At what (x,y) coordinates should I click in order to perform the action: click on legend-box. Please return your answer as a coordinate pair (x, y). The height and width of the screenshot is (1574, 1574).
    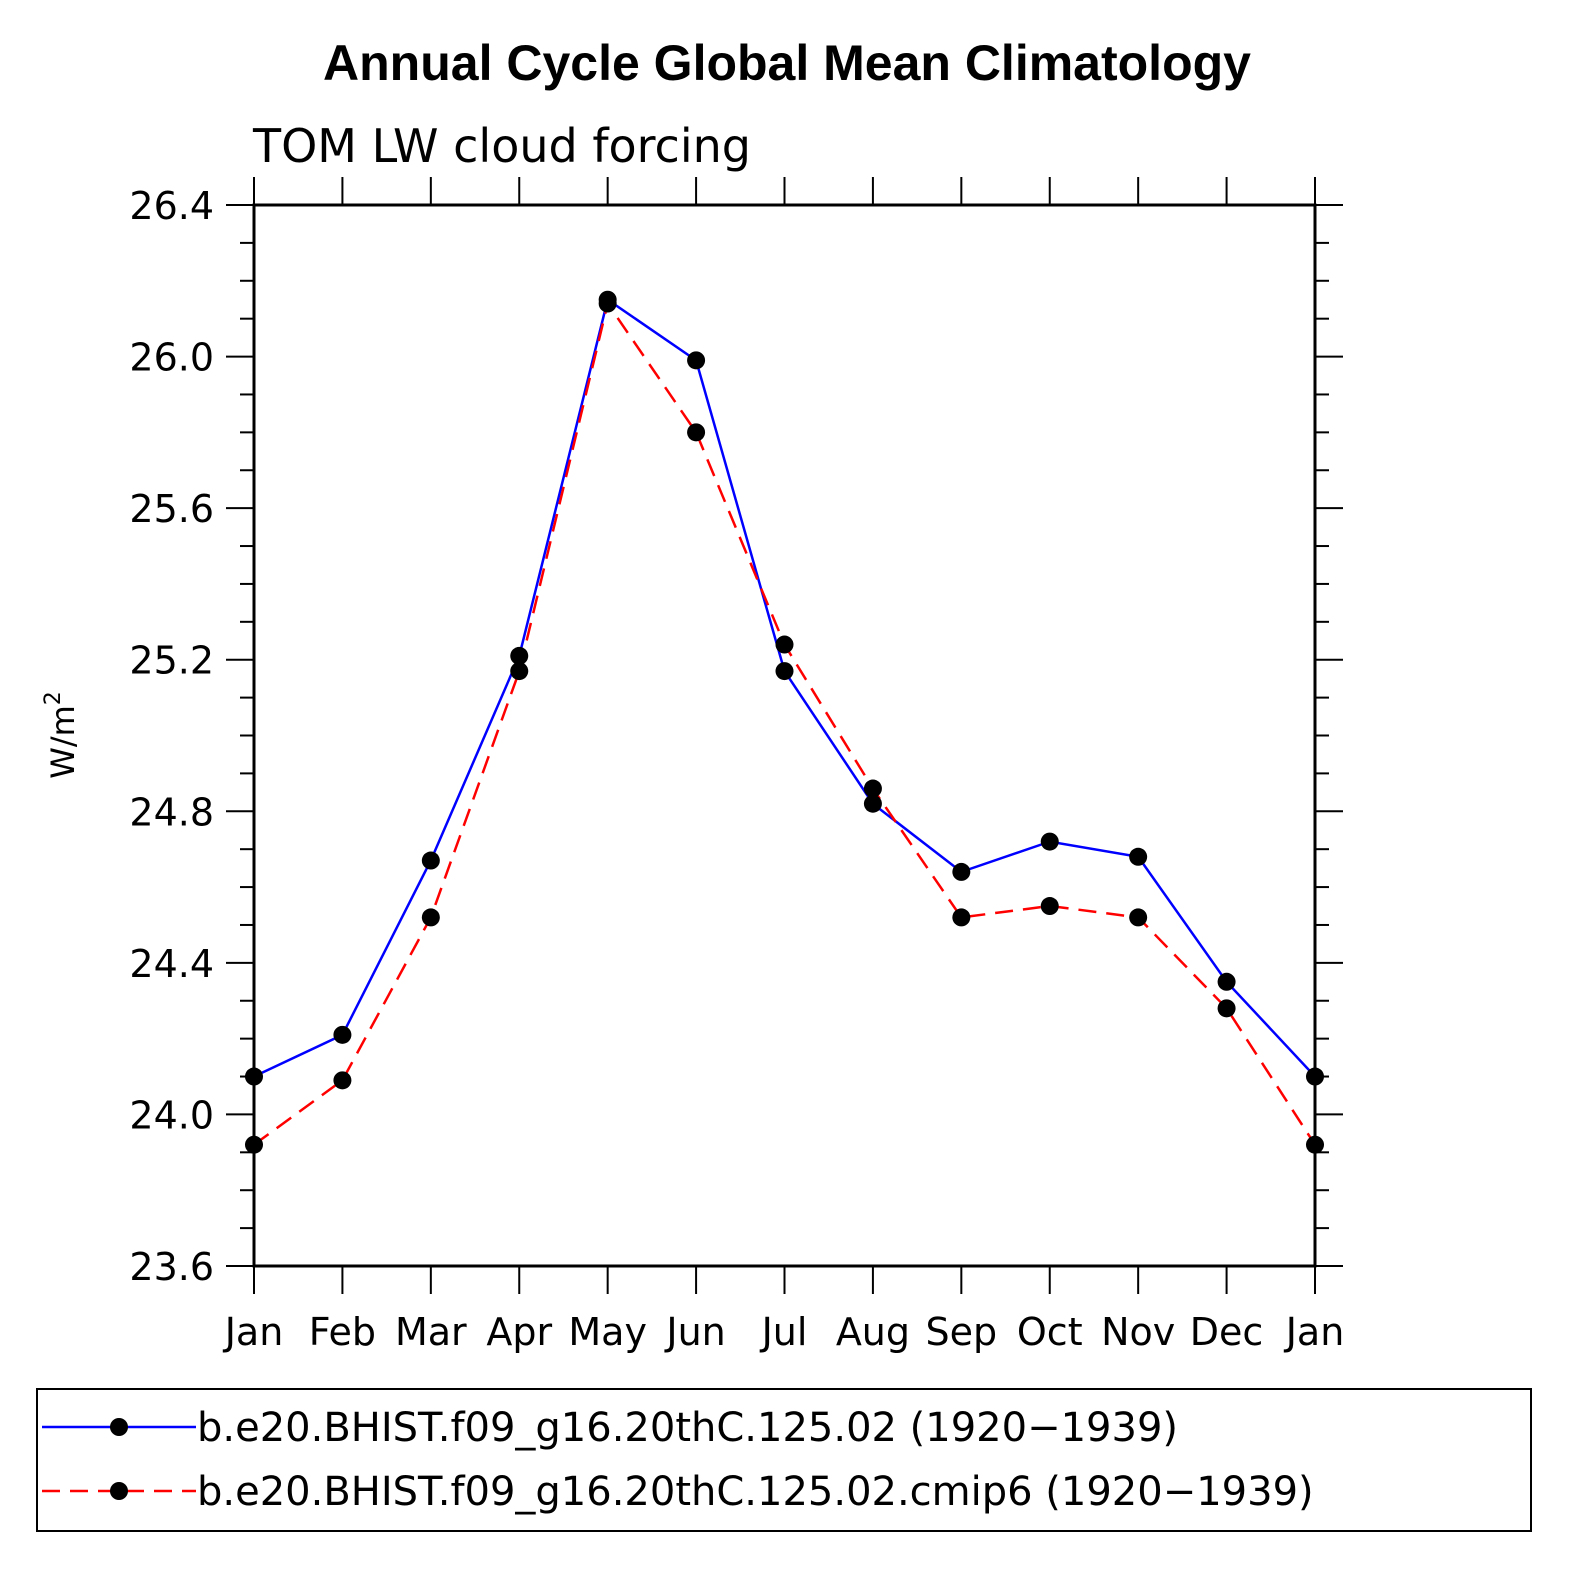
    Looking at the image, I should click on (784, 1460).